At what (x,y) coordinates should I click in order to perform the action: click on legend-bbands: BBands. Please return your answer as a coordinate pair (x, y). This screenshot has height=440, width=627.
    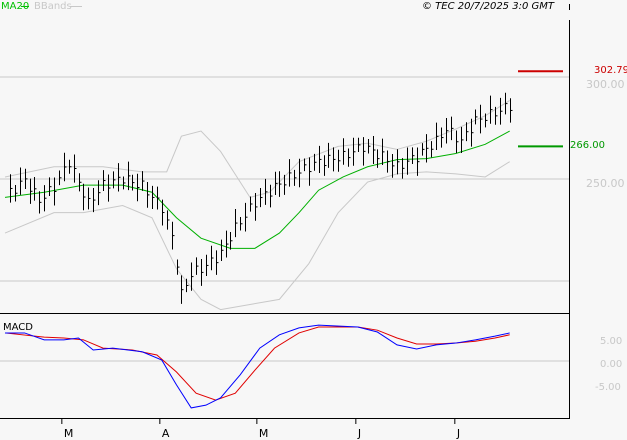
    Looking at the image, I should click on (53, 6).